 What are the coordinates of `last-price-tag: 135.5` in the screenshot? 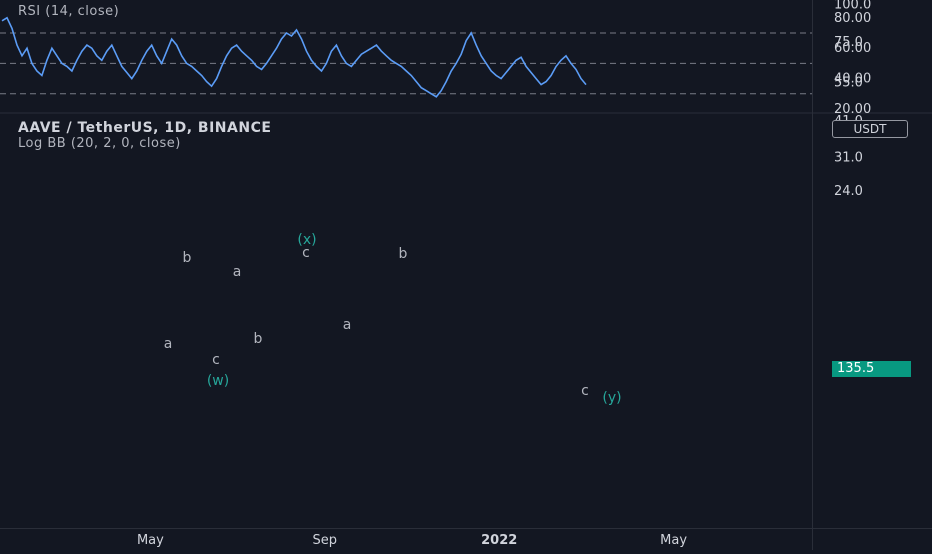 It's located at (871, 369).